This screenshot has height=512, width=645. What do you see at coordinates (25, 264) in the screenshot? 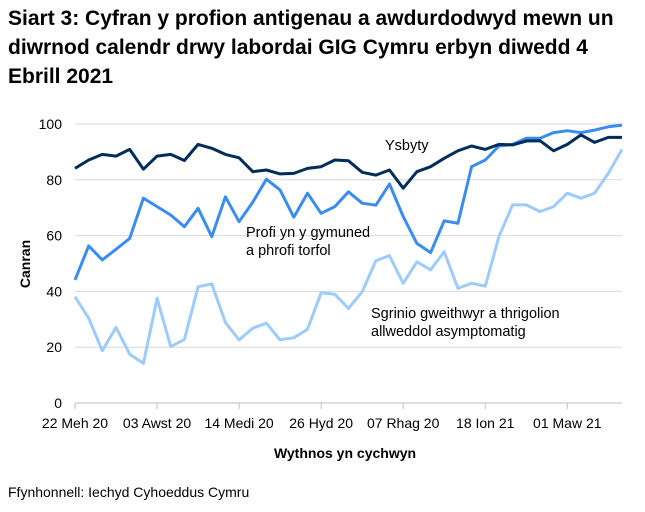
I see `y-axis-label: Canran` at bounding box center [25, 264].